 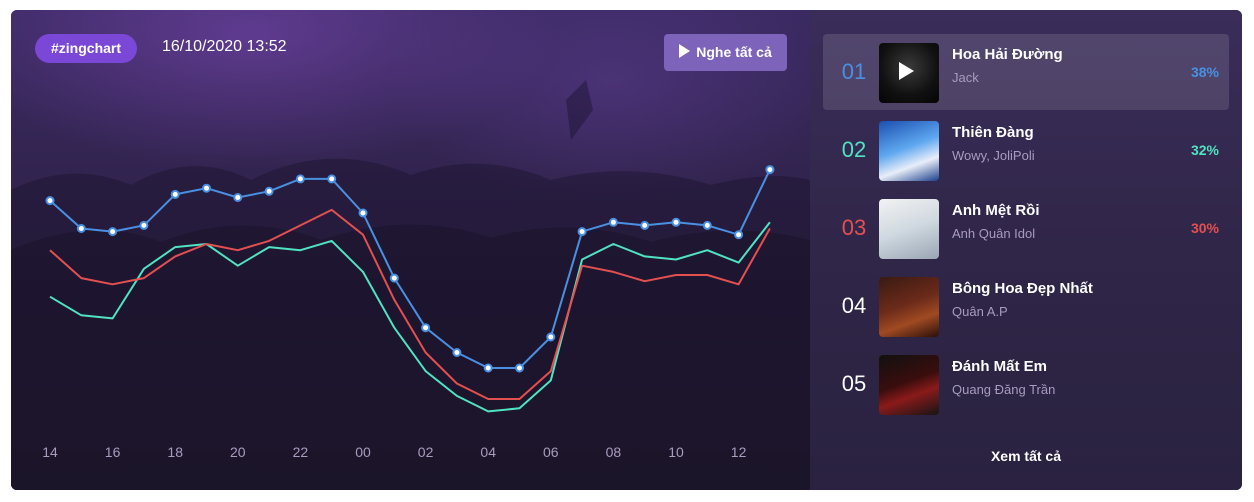 What do you see at coordinates (301, 452) in the screenshot?
I see `x-tick-label: 22` at bounding box center [301, 452].